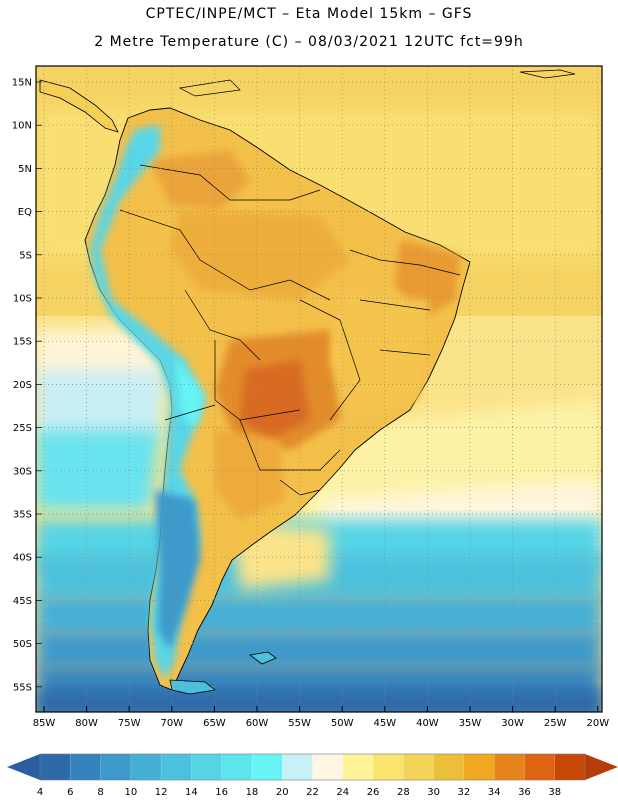 The width and height of the screenshot is (618, 800). Describe the element at coordinates (263, 658) in the screenshot. I see `falkland-islands` at that location.